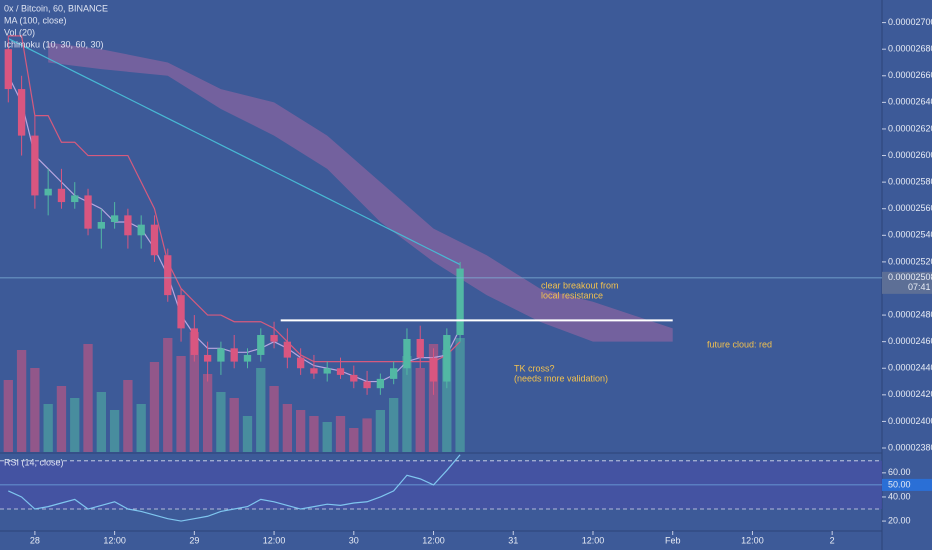  Describe the element at coordinates (194, 540) in the screenshot. I see `x-tick-label: 29` at that location.